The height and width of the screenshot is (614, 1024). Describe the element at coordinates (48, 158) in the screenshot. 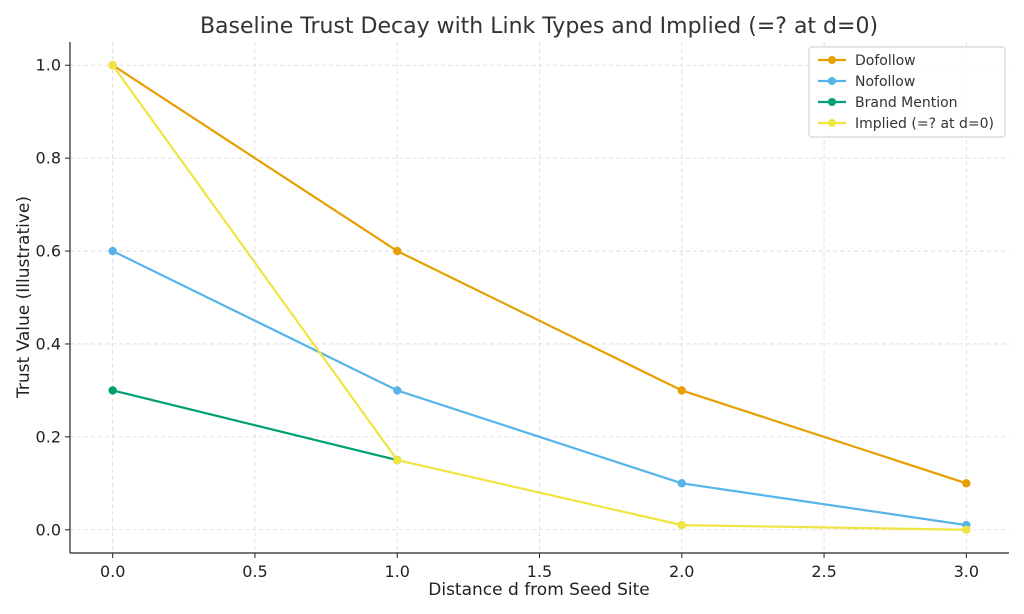

I see `y-tick-label: 0.8` at that location.